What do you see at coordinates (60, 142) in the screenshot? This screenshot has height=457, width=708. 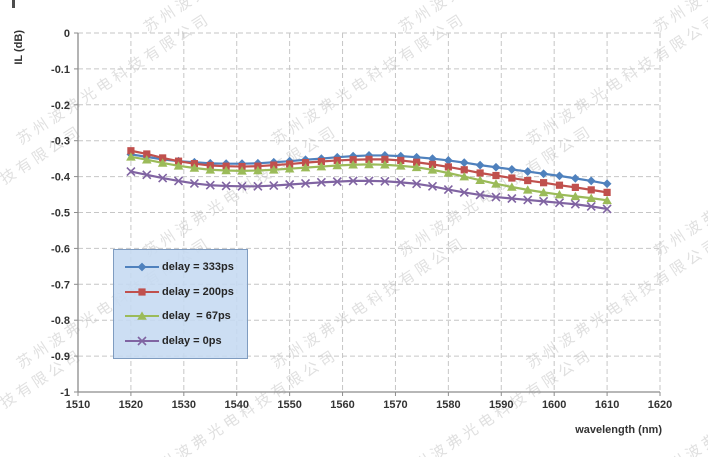 I see `y-tick-label: -0.3` at bounding box center [60, 142].